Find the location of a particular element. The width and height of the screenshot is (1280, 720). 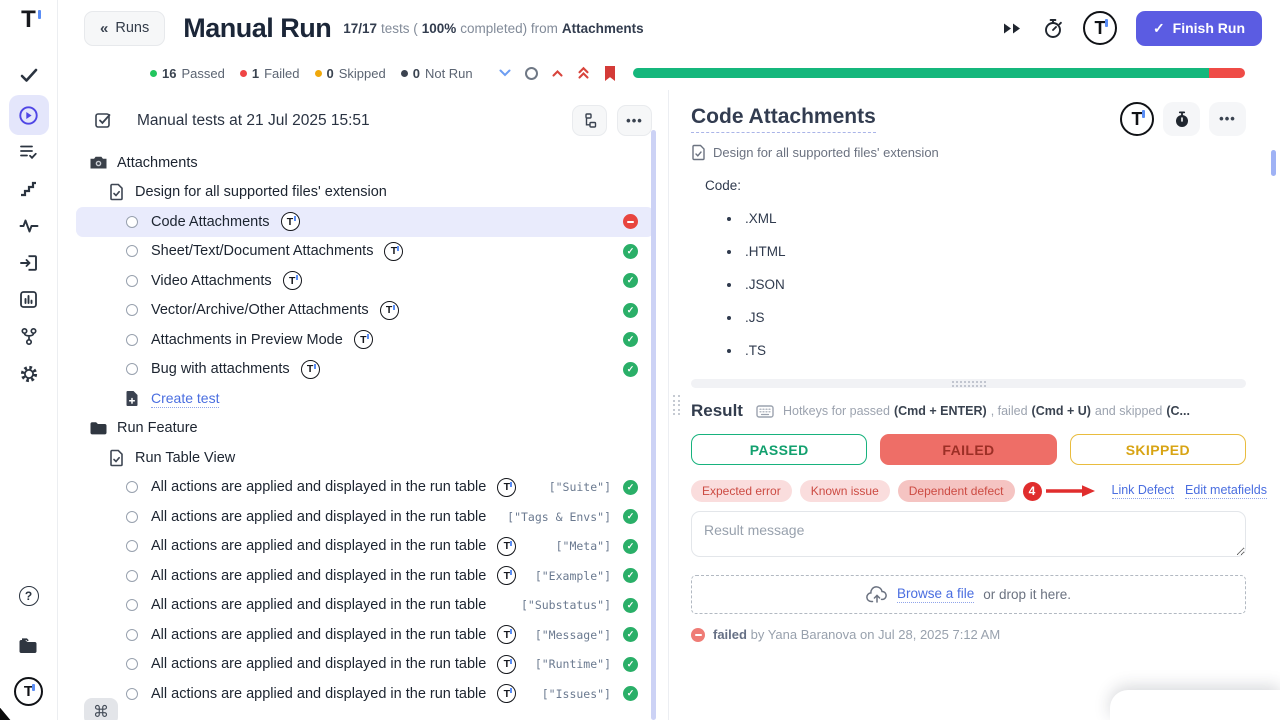

keyboard-icon is located at coordinates (765, 411).